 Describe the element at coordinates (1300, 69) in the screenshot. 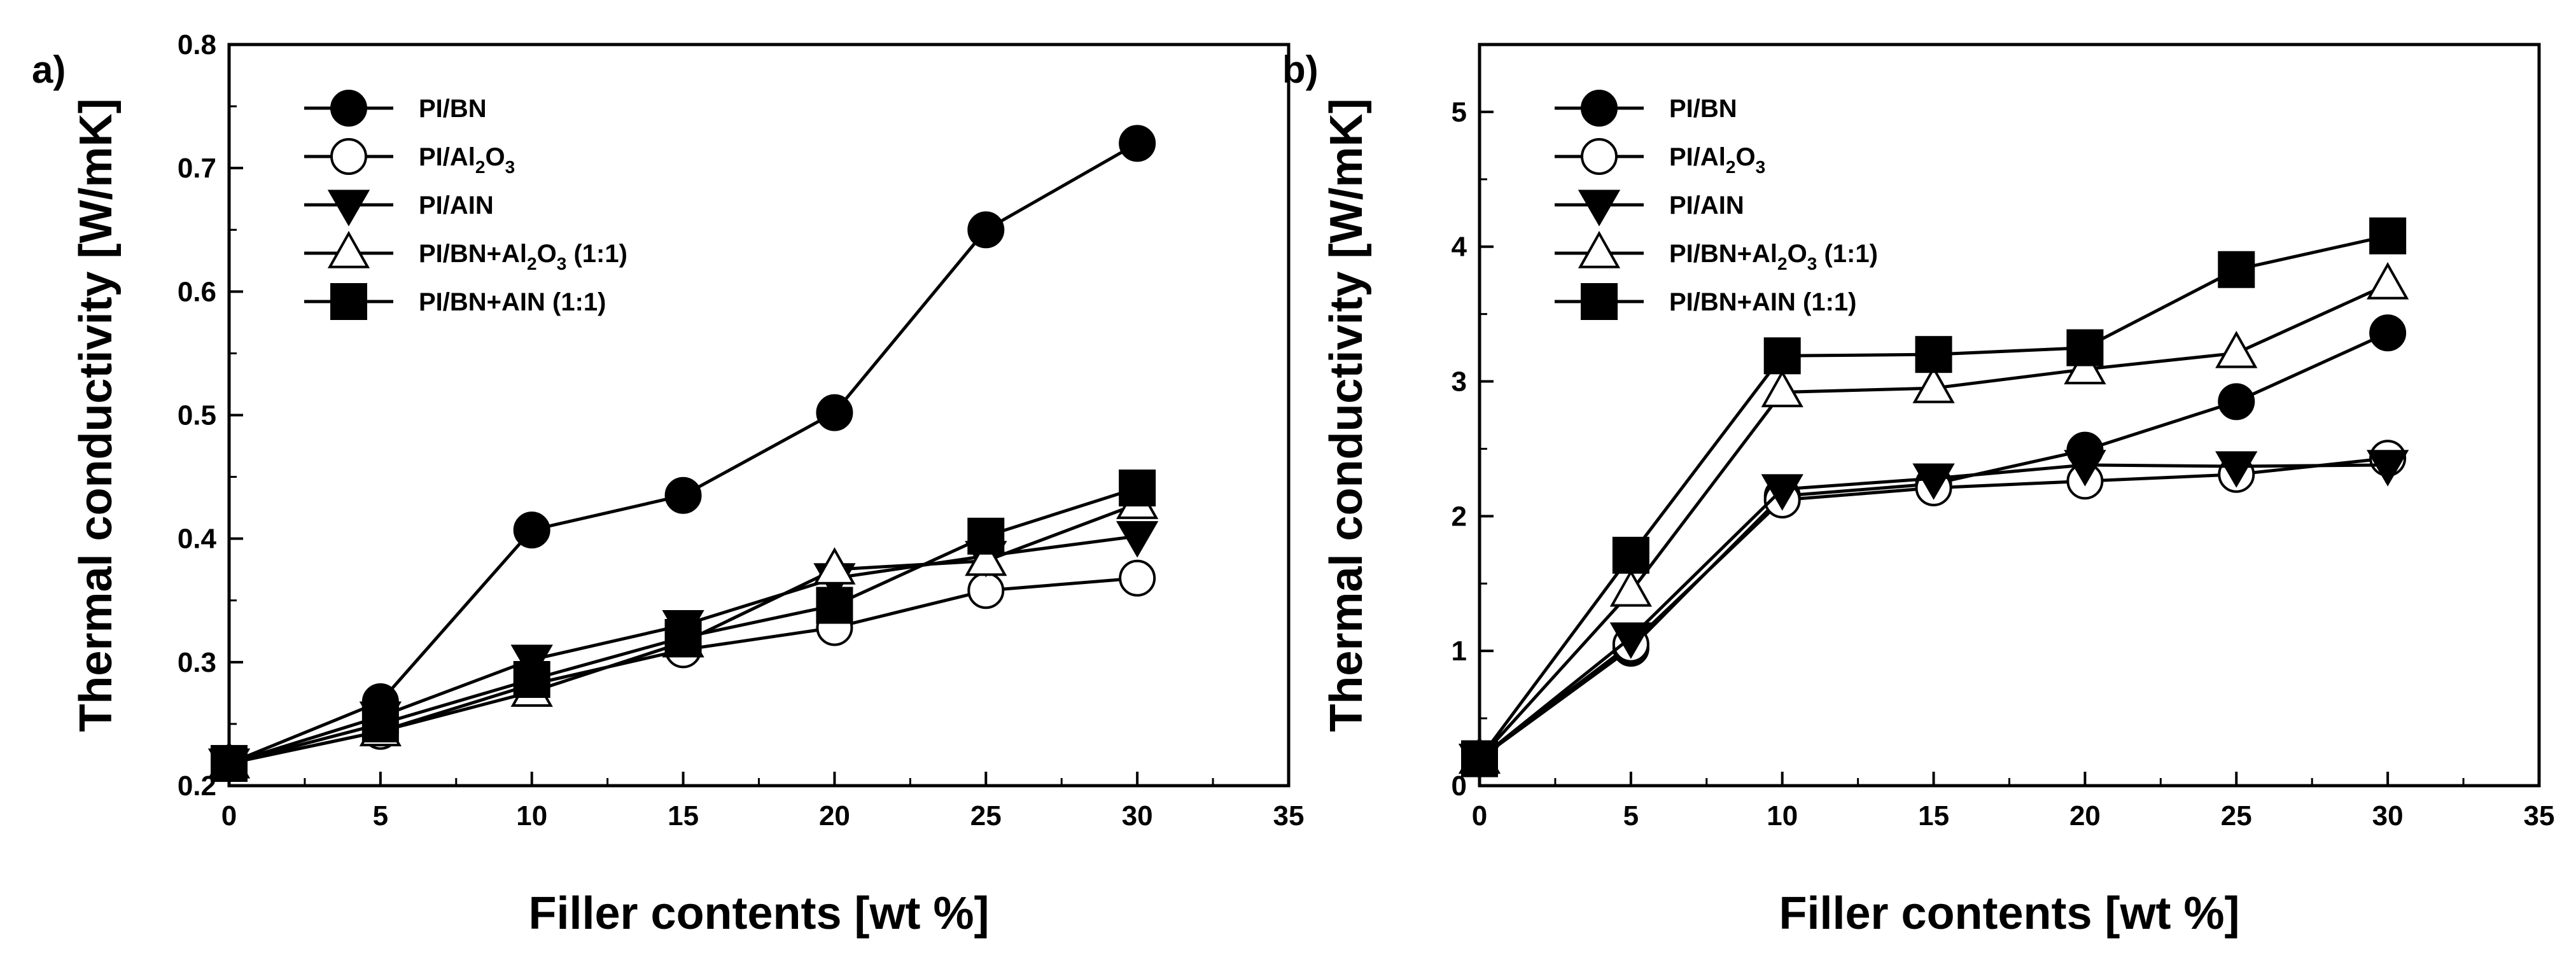

I see `panel-label: b)` at that location.